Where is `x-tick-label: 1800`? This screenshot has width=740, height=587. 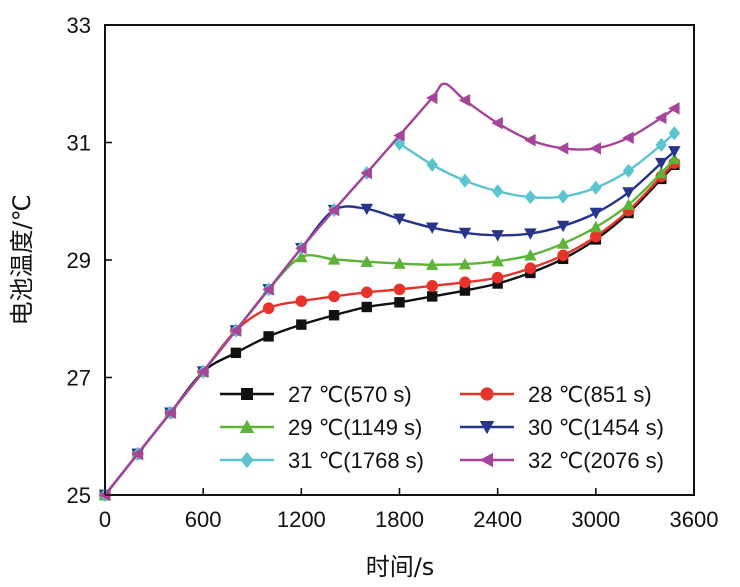 x-tick-label: 1800 is located at coordinates (399, 519).